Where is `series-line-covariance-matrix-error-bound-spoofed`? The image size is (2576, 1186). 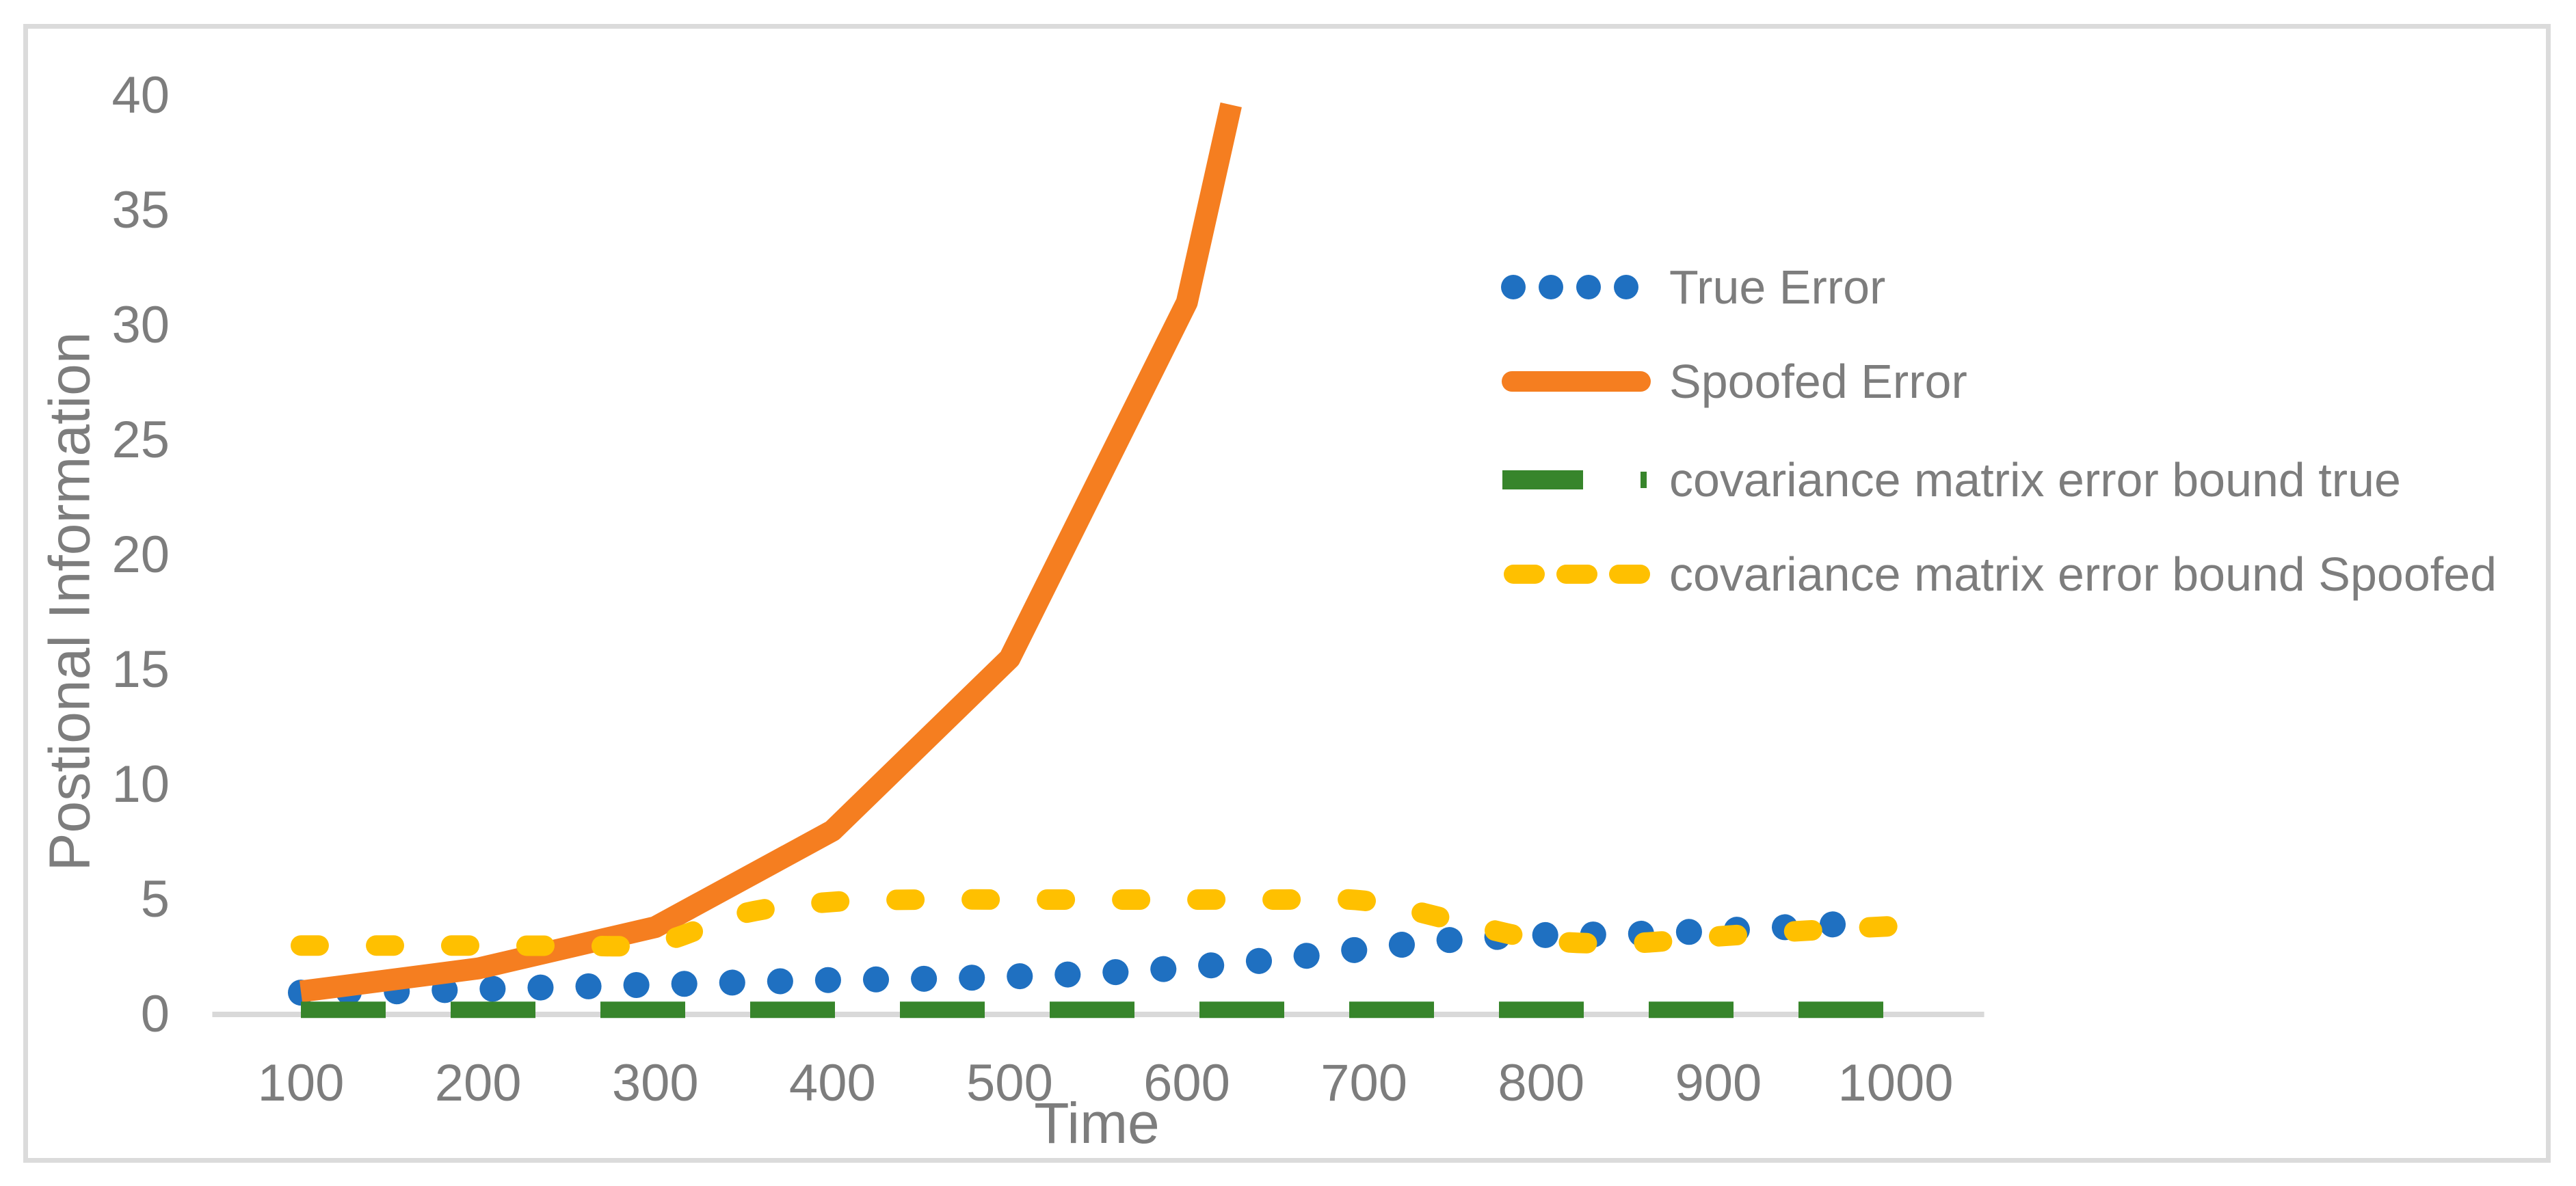
series-line-covariance-matrix-error-bound-spoofed is located at coordinates (1098, 923).